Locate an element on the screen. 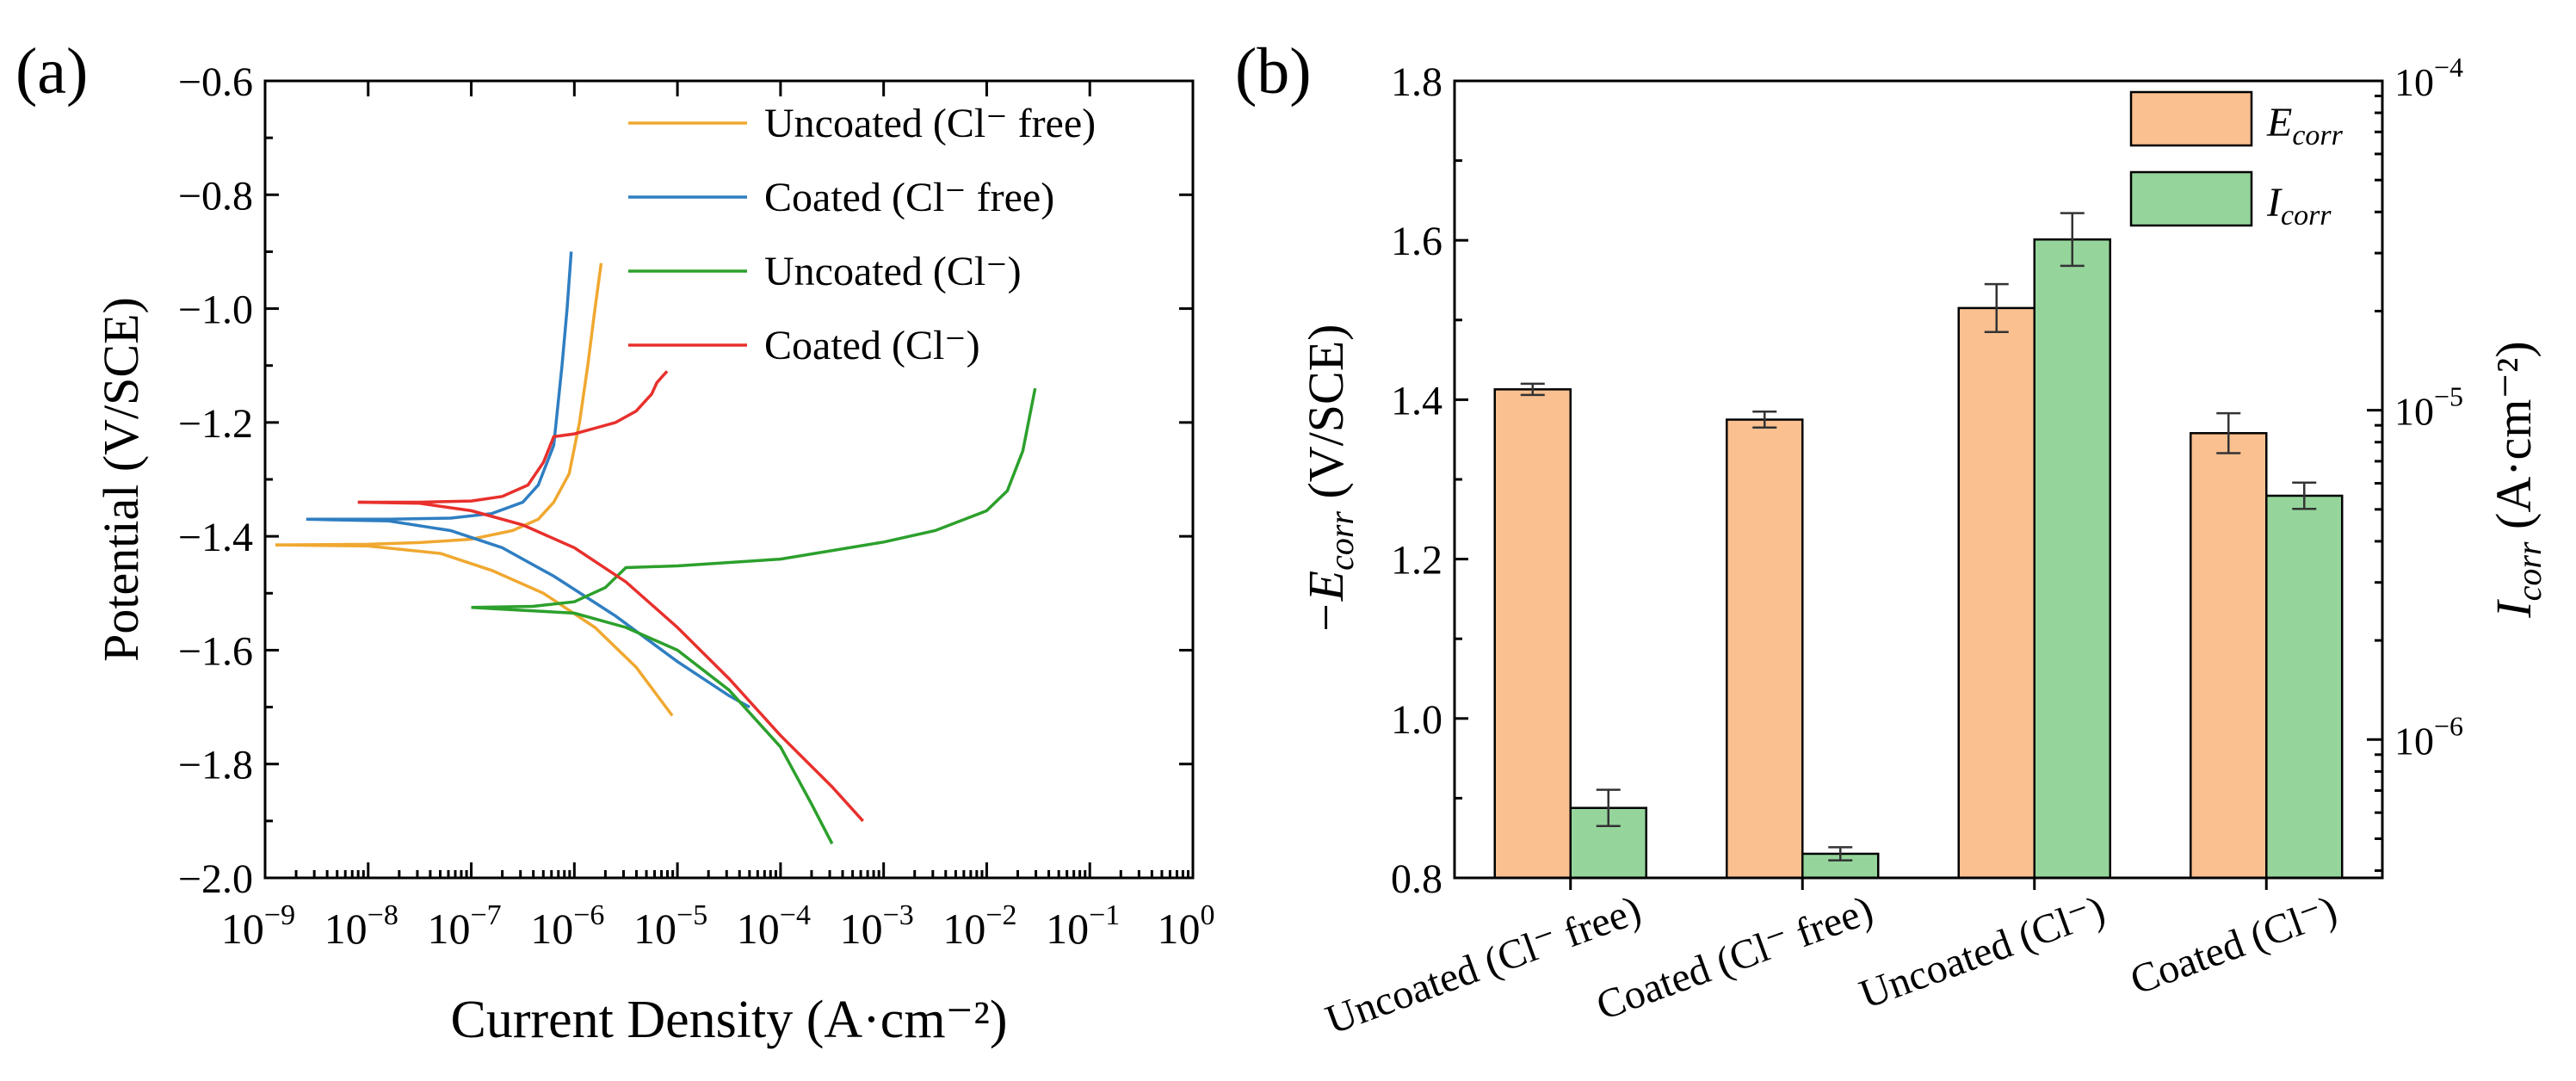 This screenshot has height=1081, width=2576. curve-uncoated-cl-free-cathodic is located at coordinates (474, 630).